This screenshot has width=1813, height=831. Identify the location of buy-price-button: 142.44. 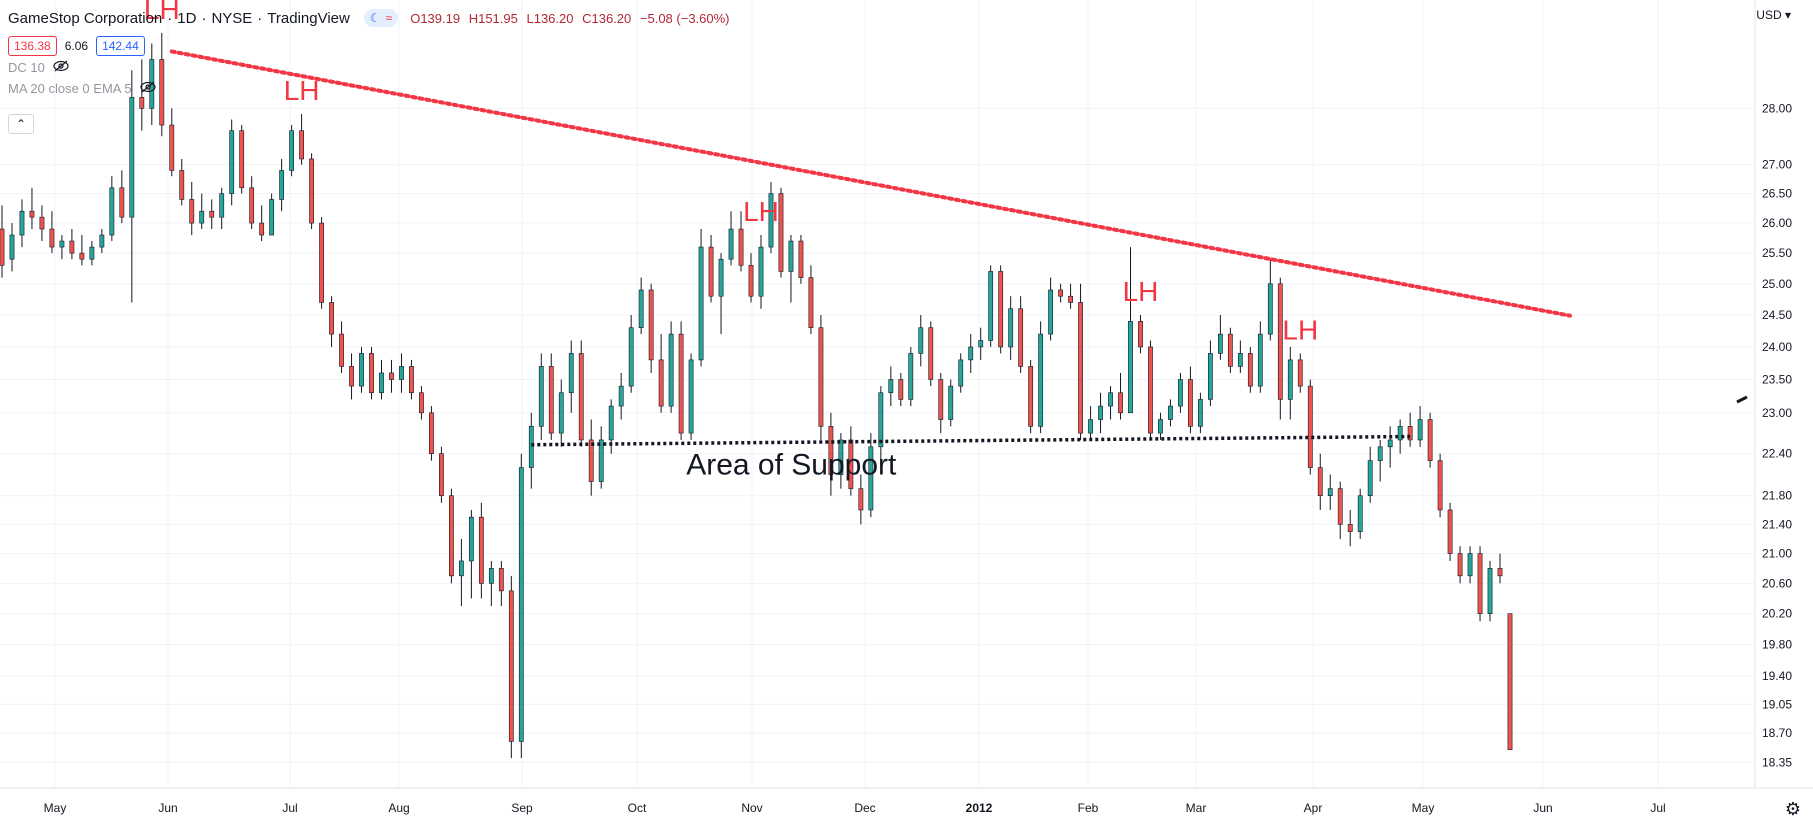
(120, 46).